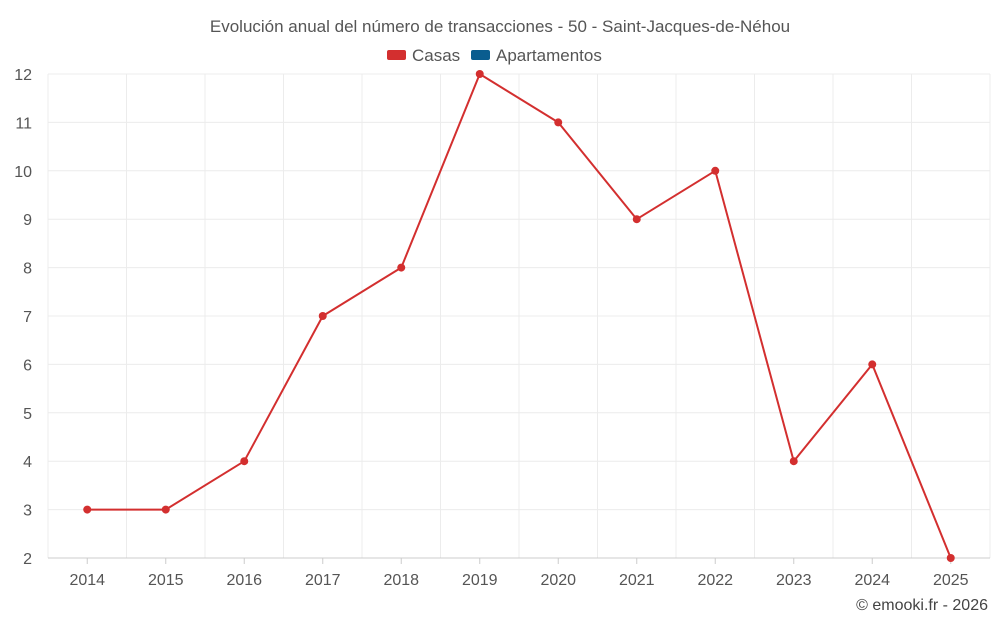  What do you see at coordinates (549, 55) in the screenshot?
I see `legend-label-apartamentos: Apartamentos` at bounding box center [549, 55].